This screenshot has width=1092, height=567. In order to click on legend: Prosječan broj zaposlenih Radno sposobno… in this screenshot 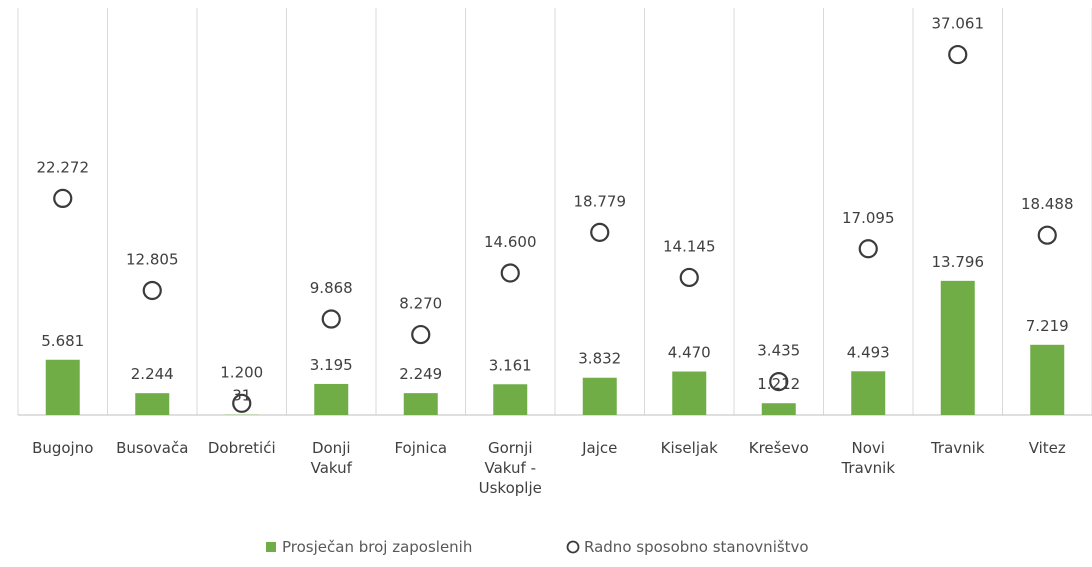, I will do `click(537, 547)`.